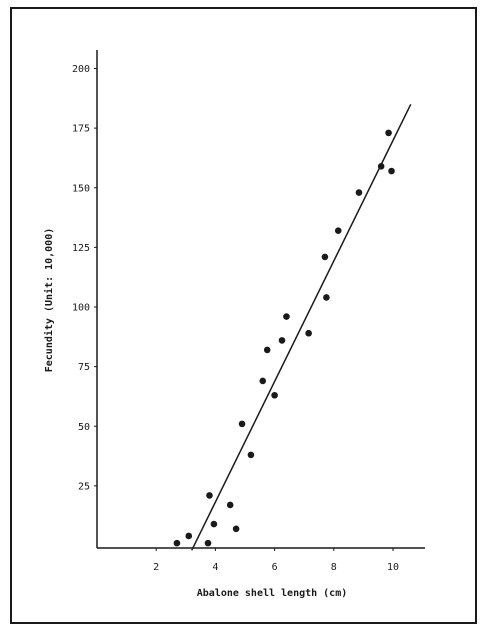 This screenshot has width=491, height=635. What do you see at coordinates (81, 248) in the screenshot?
I see `y-tick-label: 125` at bounding box center [81, 248].